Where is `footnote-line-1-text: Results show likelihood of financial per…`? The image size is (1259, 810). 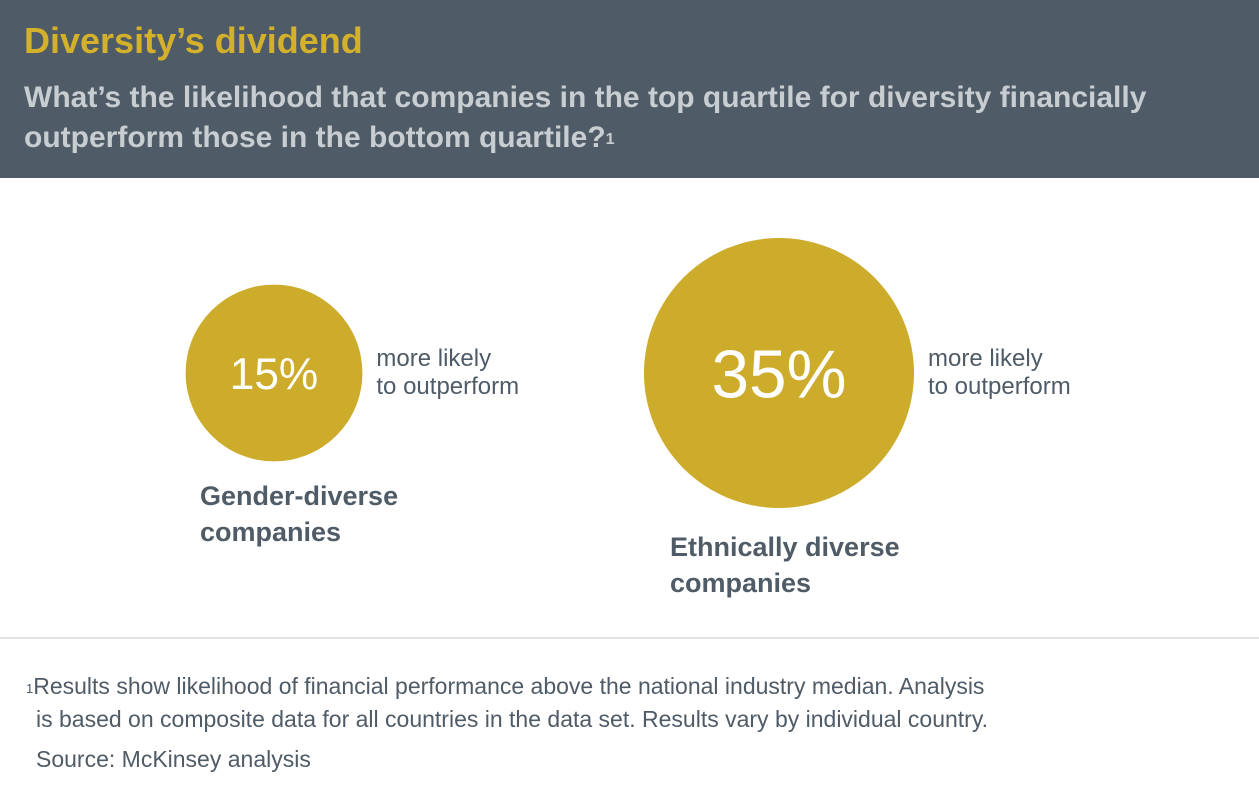
footnote-line-1-text: Results show likelihood of financial per… is located at coordinates (509, 686).